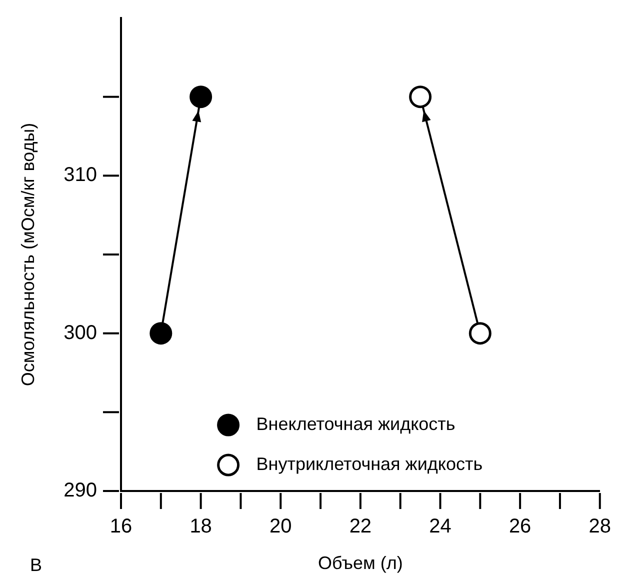  What do you see at coordinates (201, 527) in the screenshot?
I see `x-tick-label: 18` at bounding box center [201, 527].